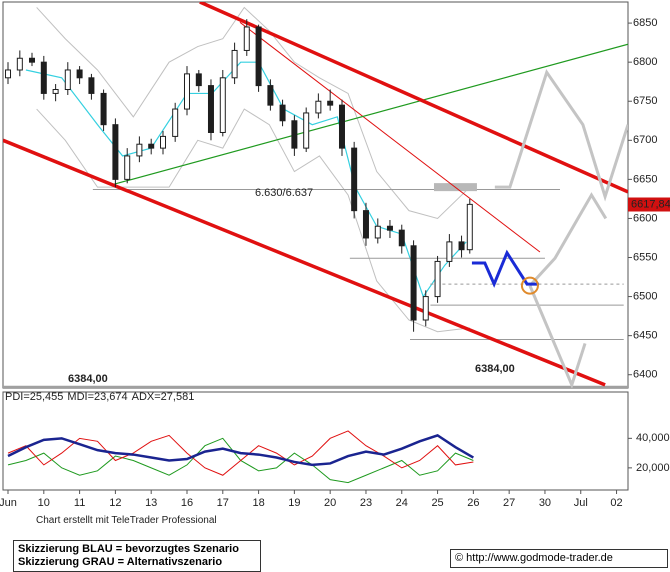  What do you see at coordinates (34, 397) in the screenshot?
I see `legend-entry: PDI=25,455` at bounding box center [34, 397].